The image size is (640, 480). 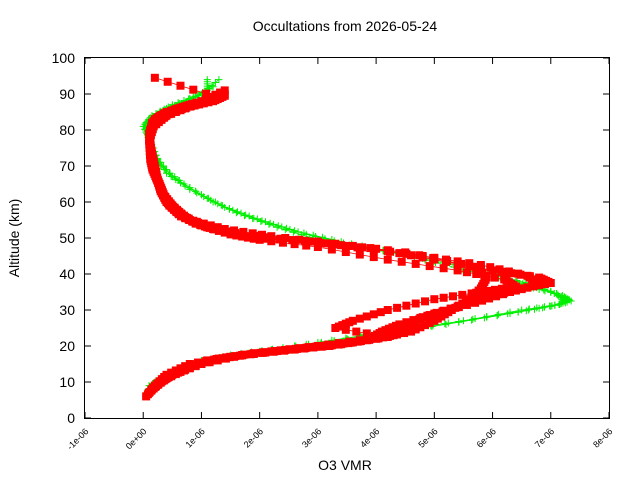 What do you see at coordinates (67, 274) in the screenshot?
I see `y-tick-label: 40` at bounding box center [67, 274].